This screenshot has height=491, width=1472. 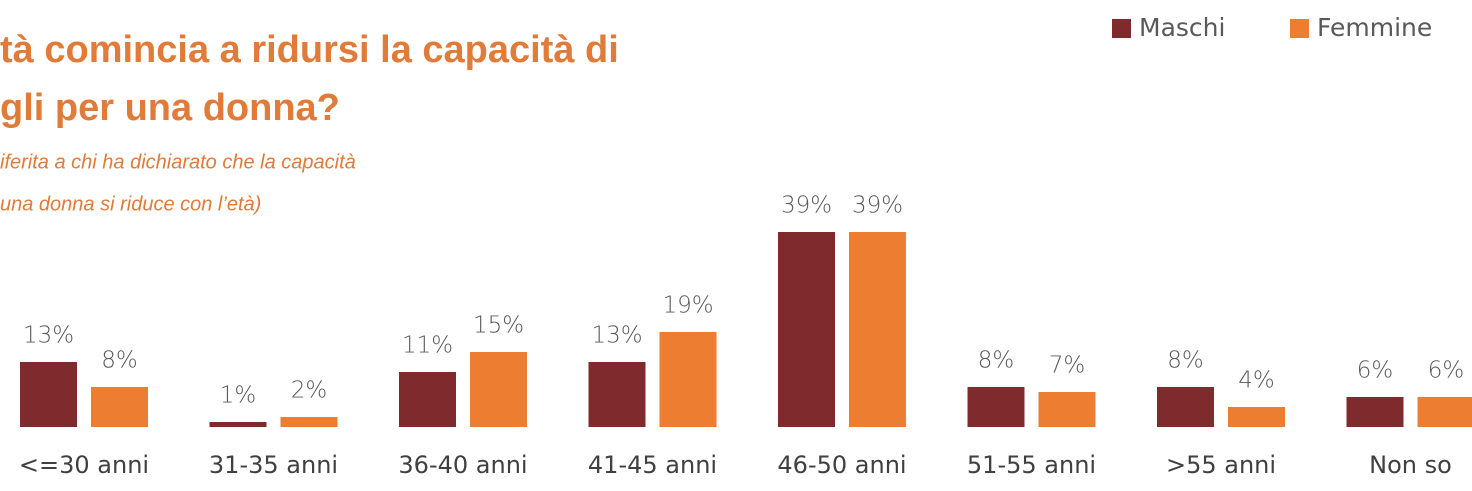 What do you see at coordinates (462, 465) in the screenshot?
I see `x-tick-label: 36-40 anni` at bounding box center [462, 465].